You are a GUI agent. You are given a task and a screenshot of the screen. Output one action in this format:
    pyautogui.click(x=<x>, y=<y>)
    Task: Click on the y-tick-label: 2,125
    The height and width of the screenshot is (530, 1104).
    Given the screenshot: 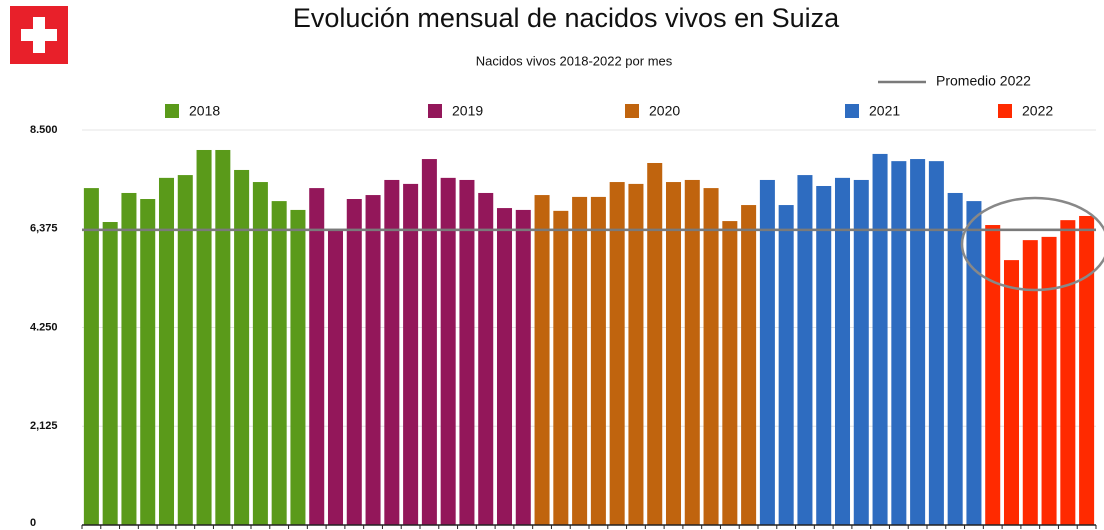 What is the action you would take?
    pyautogui.click(x=44, y=426)
    